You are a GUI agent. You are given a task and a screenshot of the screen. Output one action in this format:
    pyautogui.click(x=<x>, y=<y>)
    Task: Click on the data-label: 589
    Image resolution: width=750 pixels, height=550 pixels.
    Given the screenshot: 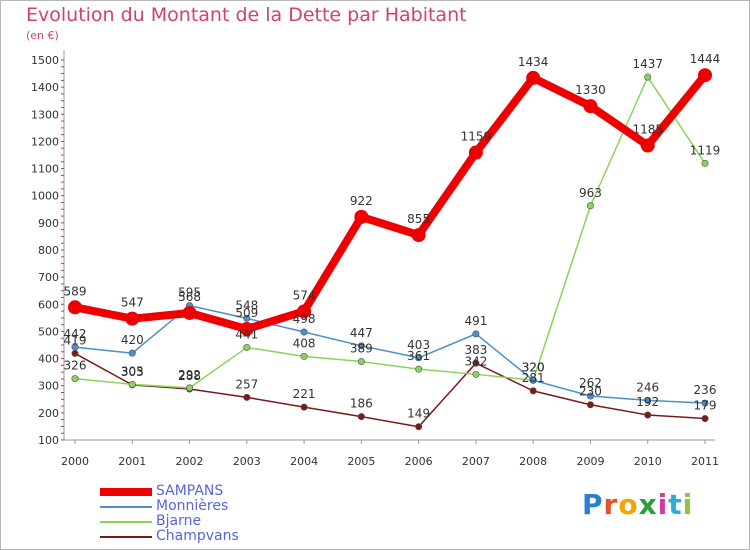 What is the action you would take?
    pyautogui.click(x=75, y=291)
    